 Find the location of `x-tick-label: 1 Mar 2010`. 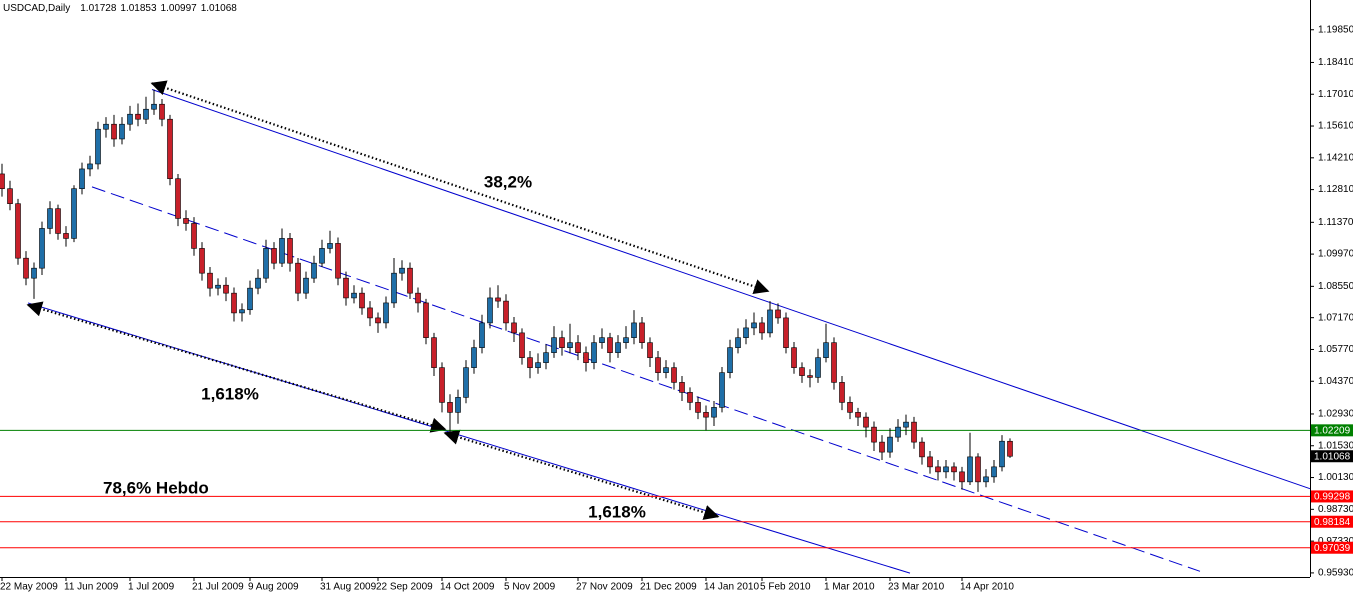

x-tick-label: 1 Mar 2010 is located at coordinates (849, 587).